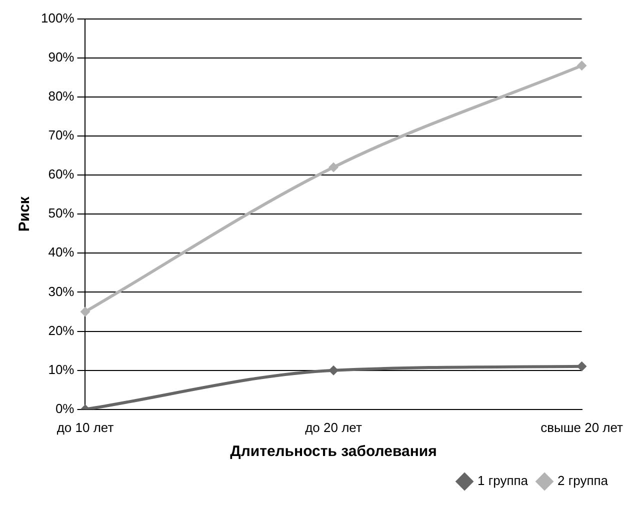  What do you see at coordinates (61, 96) in the screenshot?
I see `y-tick-label: 80%` at bounding box center [61, 96].